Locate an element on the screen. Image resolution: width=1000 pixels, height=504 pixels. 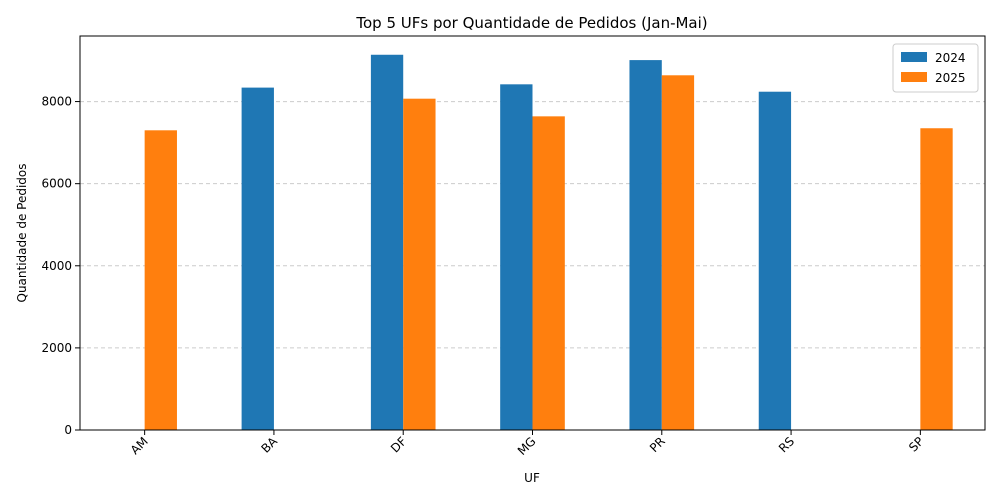
bar-2025-df is located at coordinates (419, 264).